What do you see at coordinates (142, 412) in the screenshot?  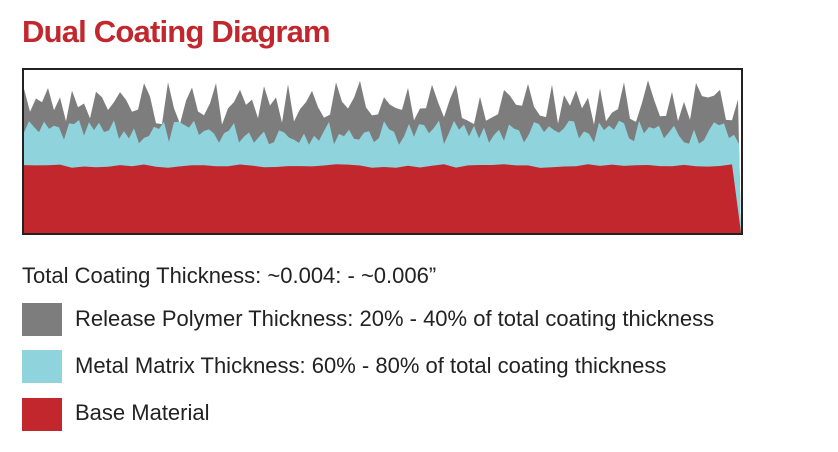 I see `legend-label: Base Material` at bounding box center [142, 412].